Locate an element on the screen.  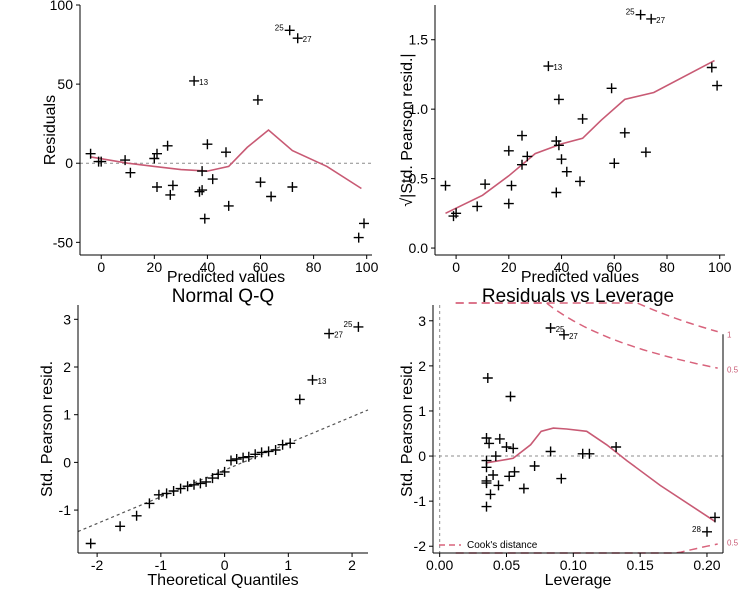
y-tick-label: 1 is located at coordinates (67, 415).